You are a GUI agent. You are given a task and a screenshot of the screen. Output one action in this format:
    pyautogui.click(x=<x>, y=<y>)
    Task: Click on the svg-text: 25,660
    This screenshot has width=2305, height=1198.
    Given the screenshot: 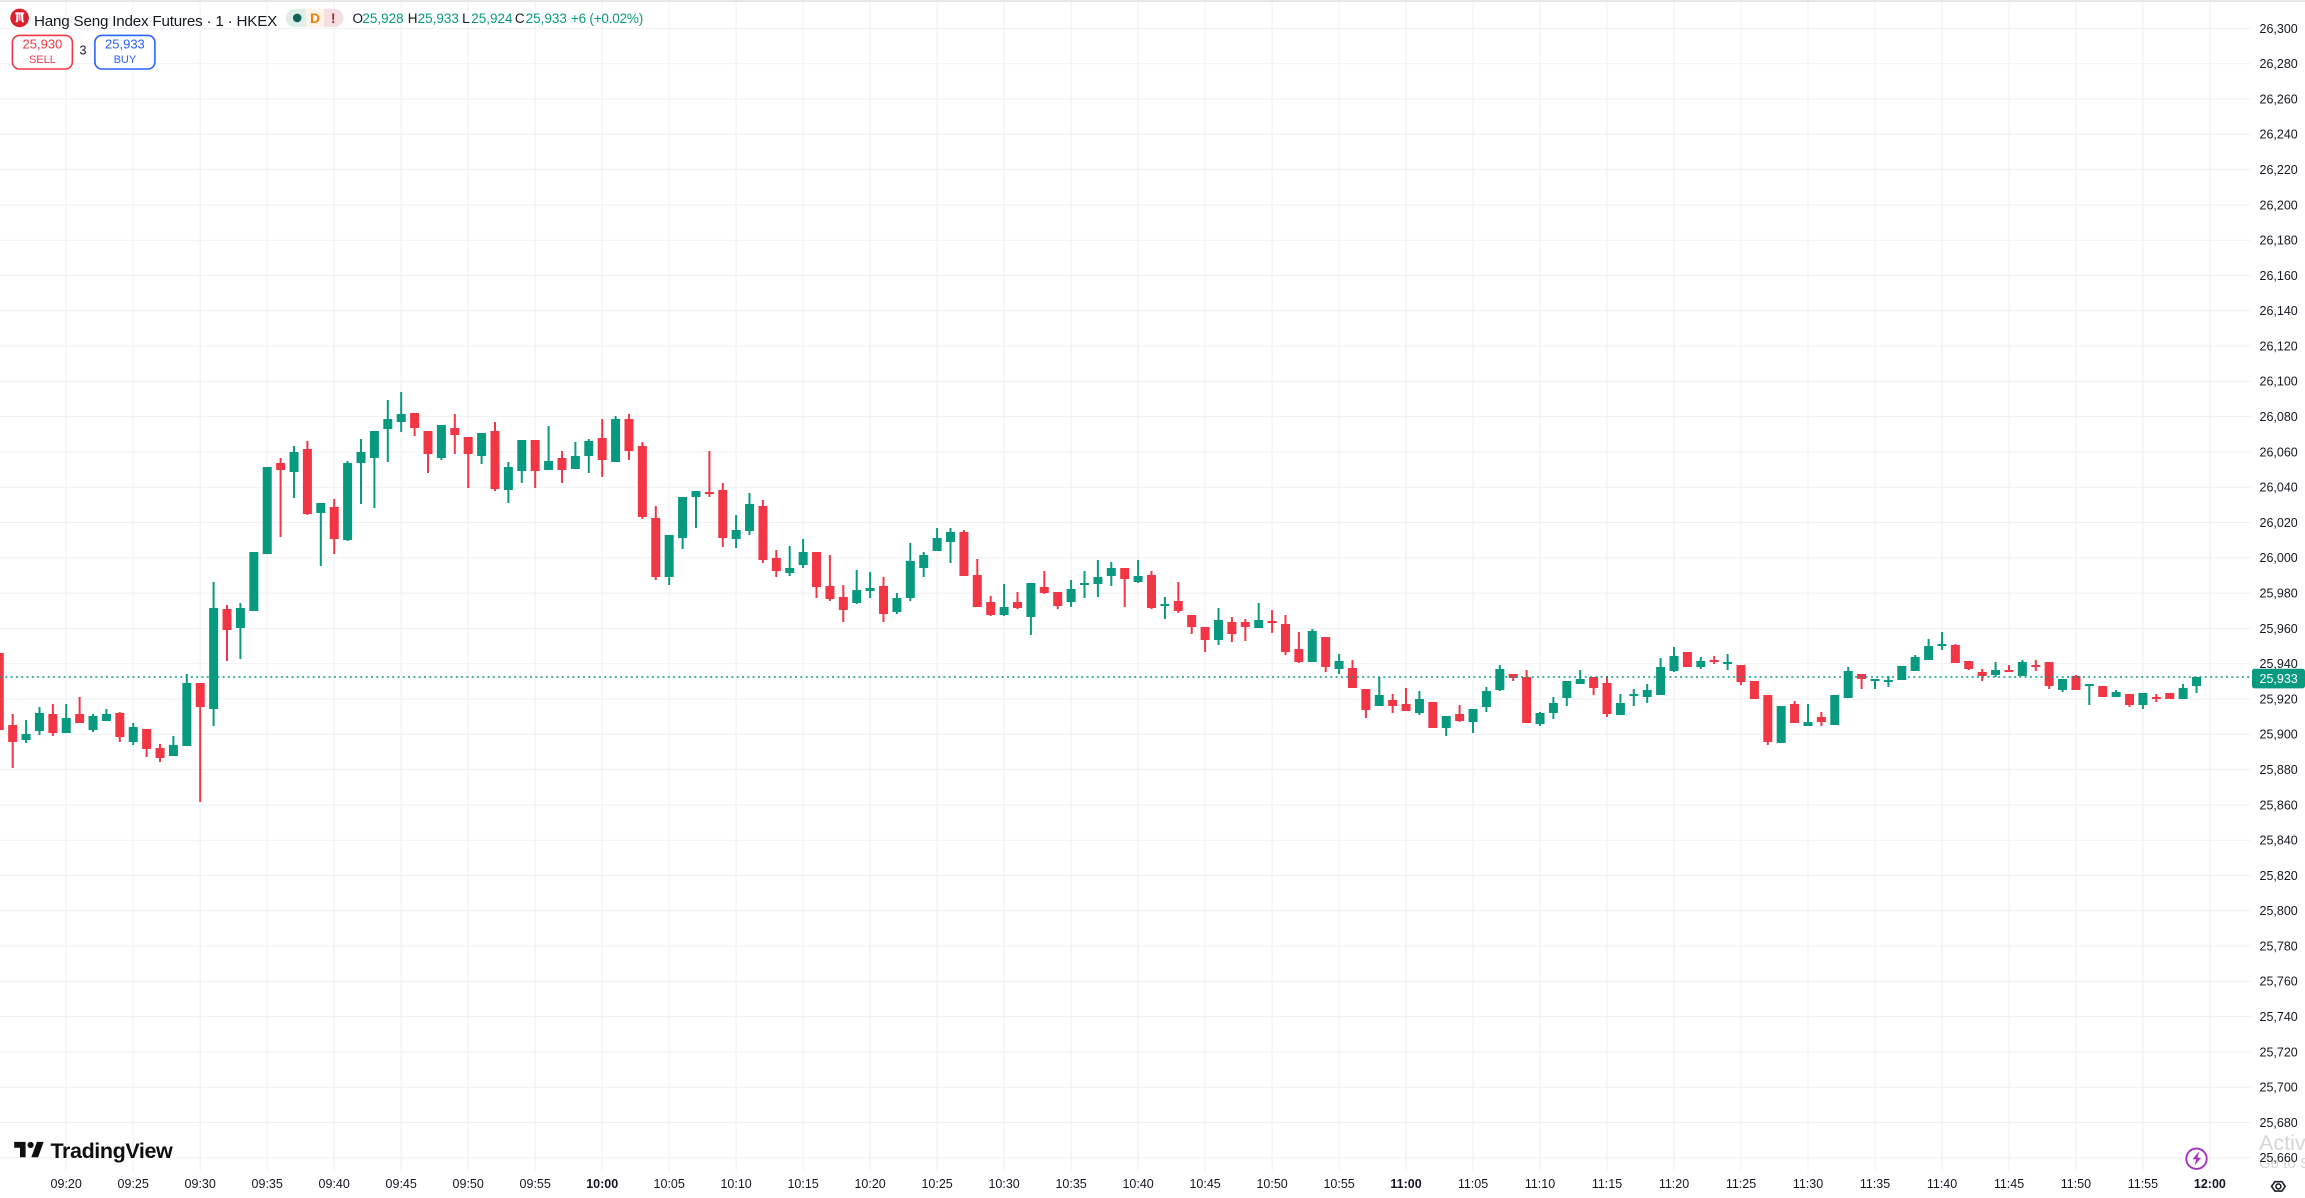 What is the action you would take?
    pyautogui.click(x=2279, y=1158)
    